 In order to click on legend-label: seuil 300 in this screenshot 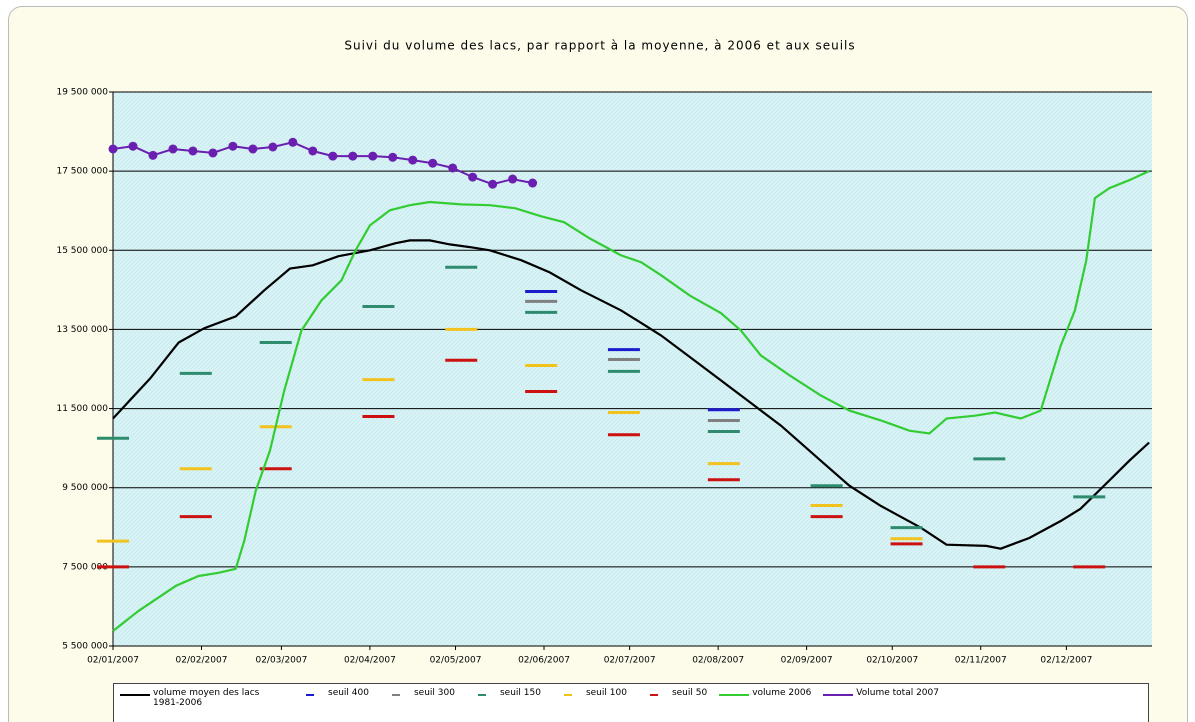, I will do `click(434, 693)`.